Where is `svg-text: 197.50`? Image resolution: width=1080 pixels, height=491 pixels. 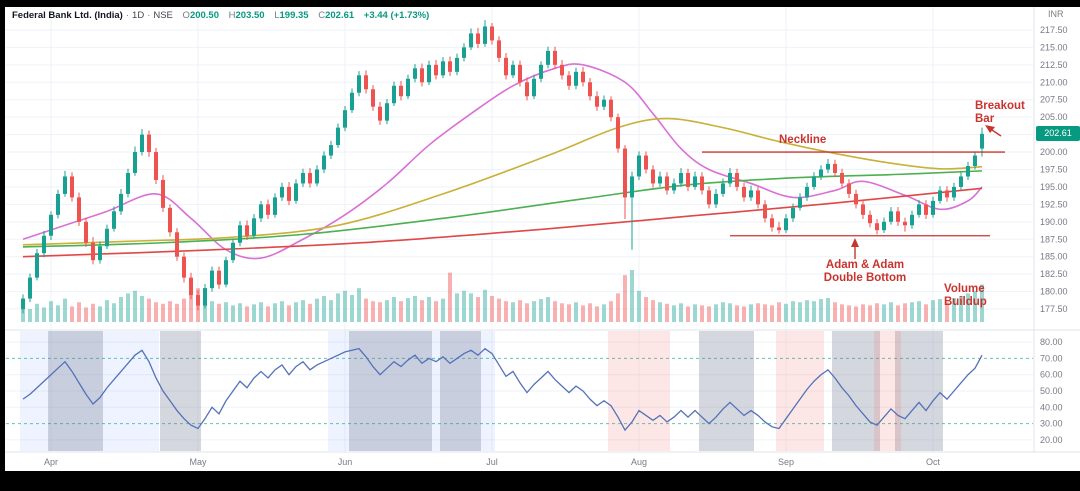
svg-text: 197.50 is located at coordinates (1054, 169).